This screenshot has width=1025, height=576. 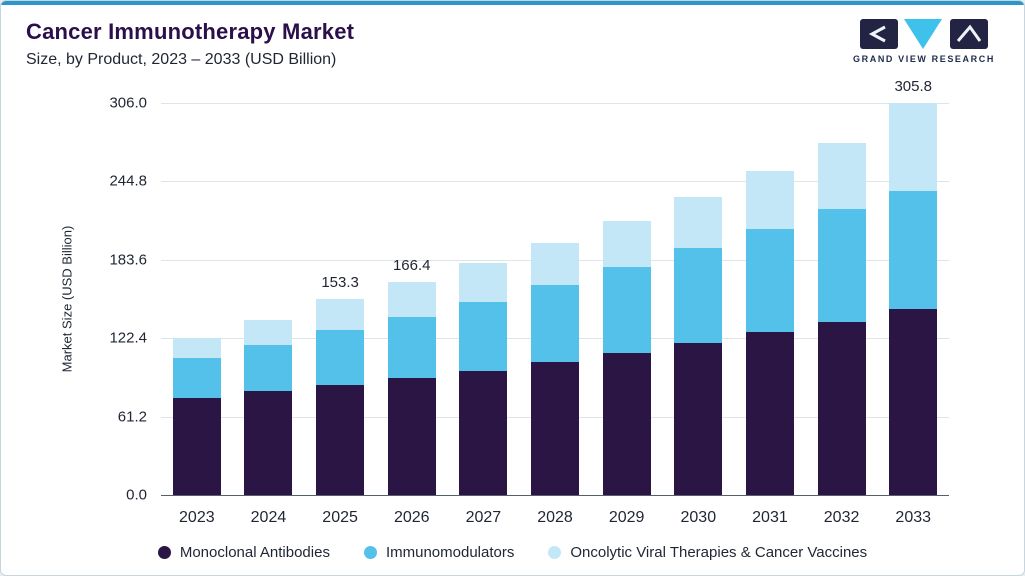 I want to click on x-tick-label: 2024, so click(x=268, y=517).